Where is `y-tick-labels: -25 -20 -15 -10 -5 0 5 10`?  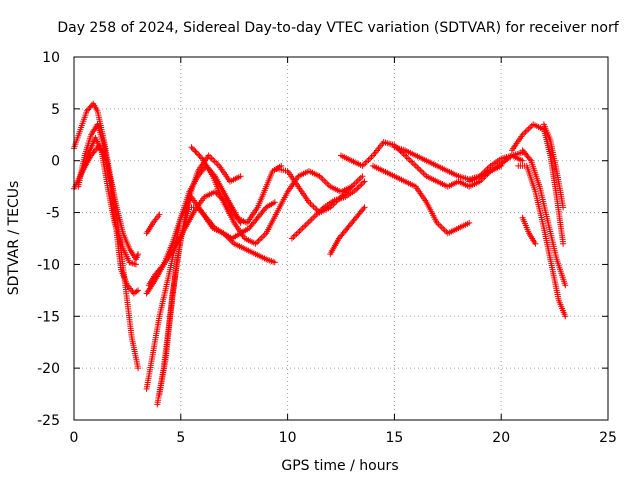
y-tick-labels: -25 -20 -15 -10 -5 0 5 10 is located at coordinates (48, 239).